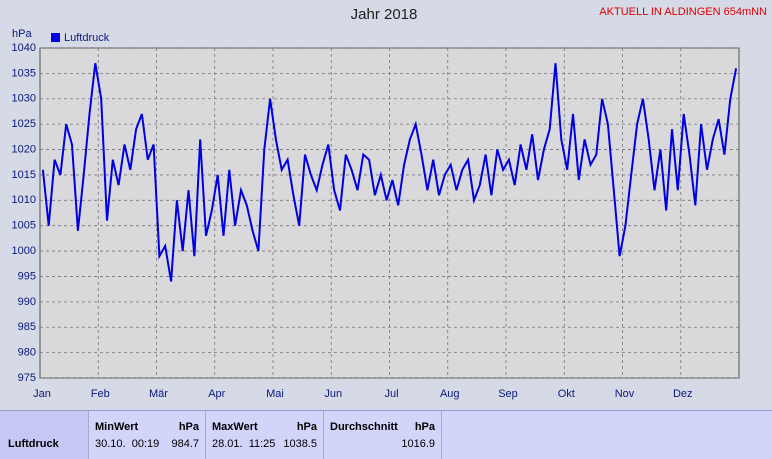 The height and width of the screenshot is (459, 772). Describe the element at coordinates (24, 124) in the screenshot. I see `y-tick-label: 1025` at that location.